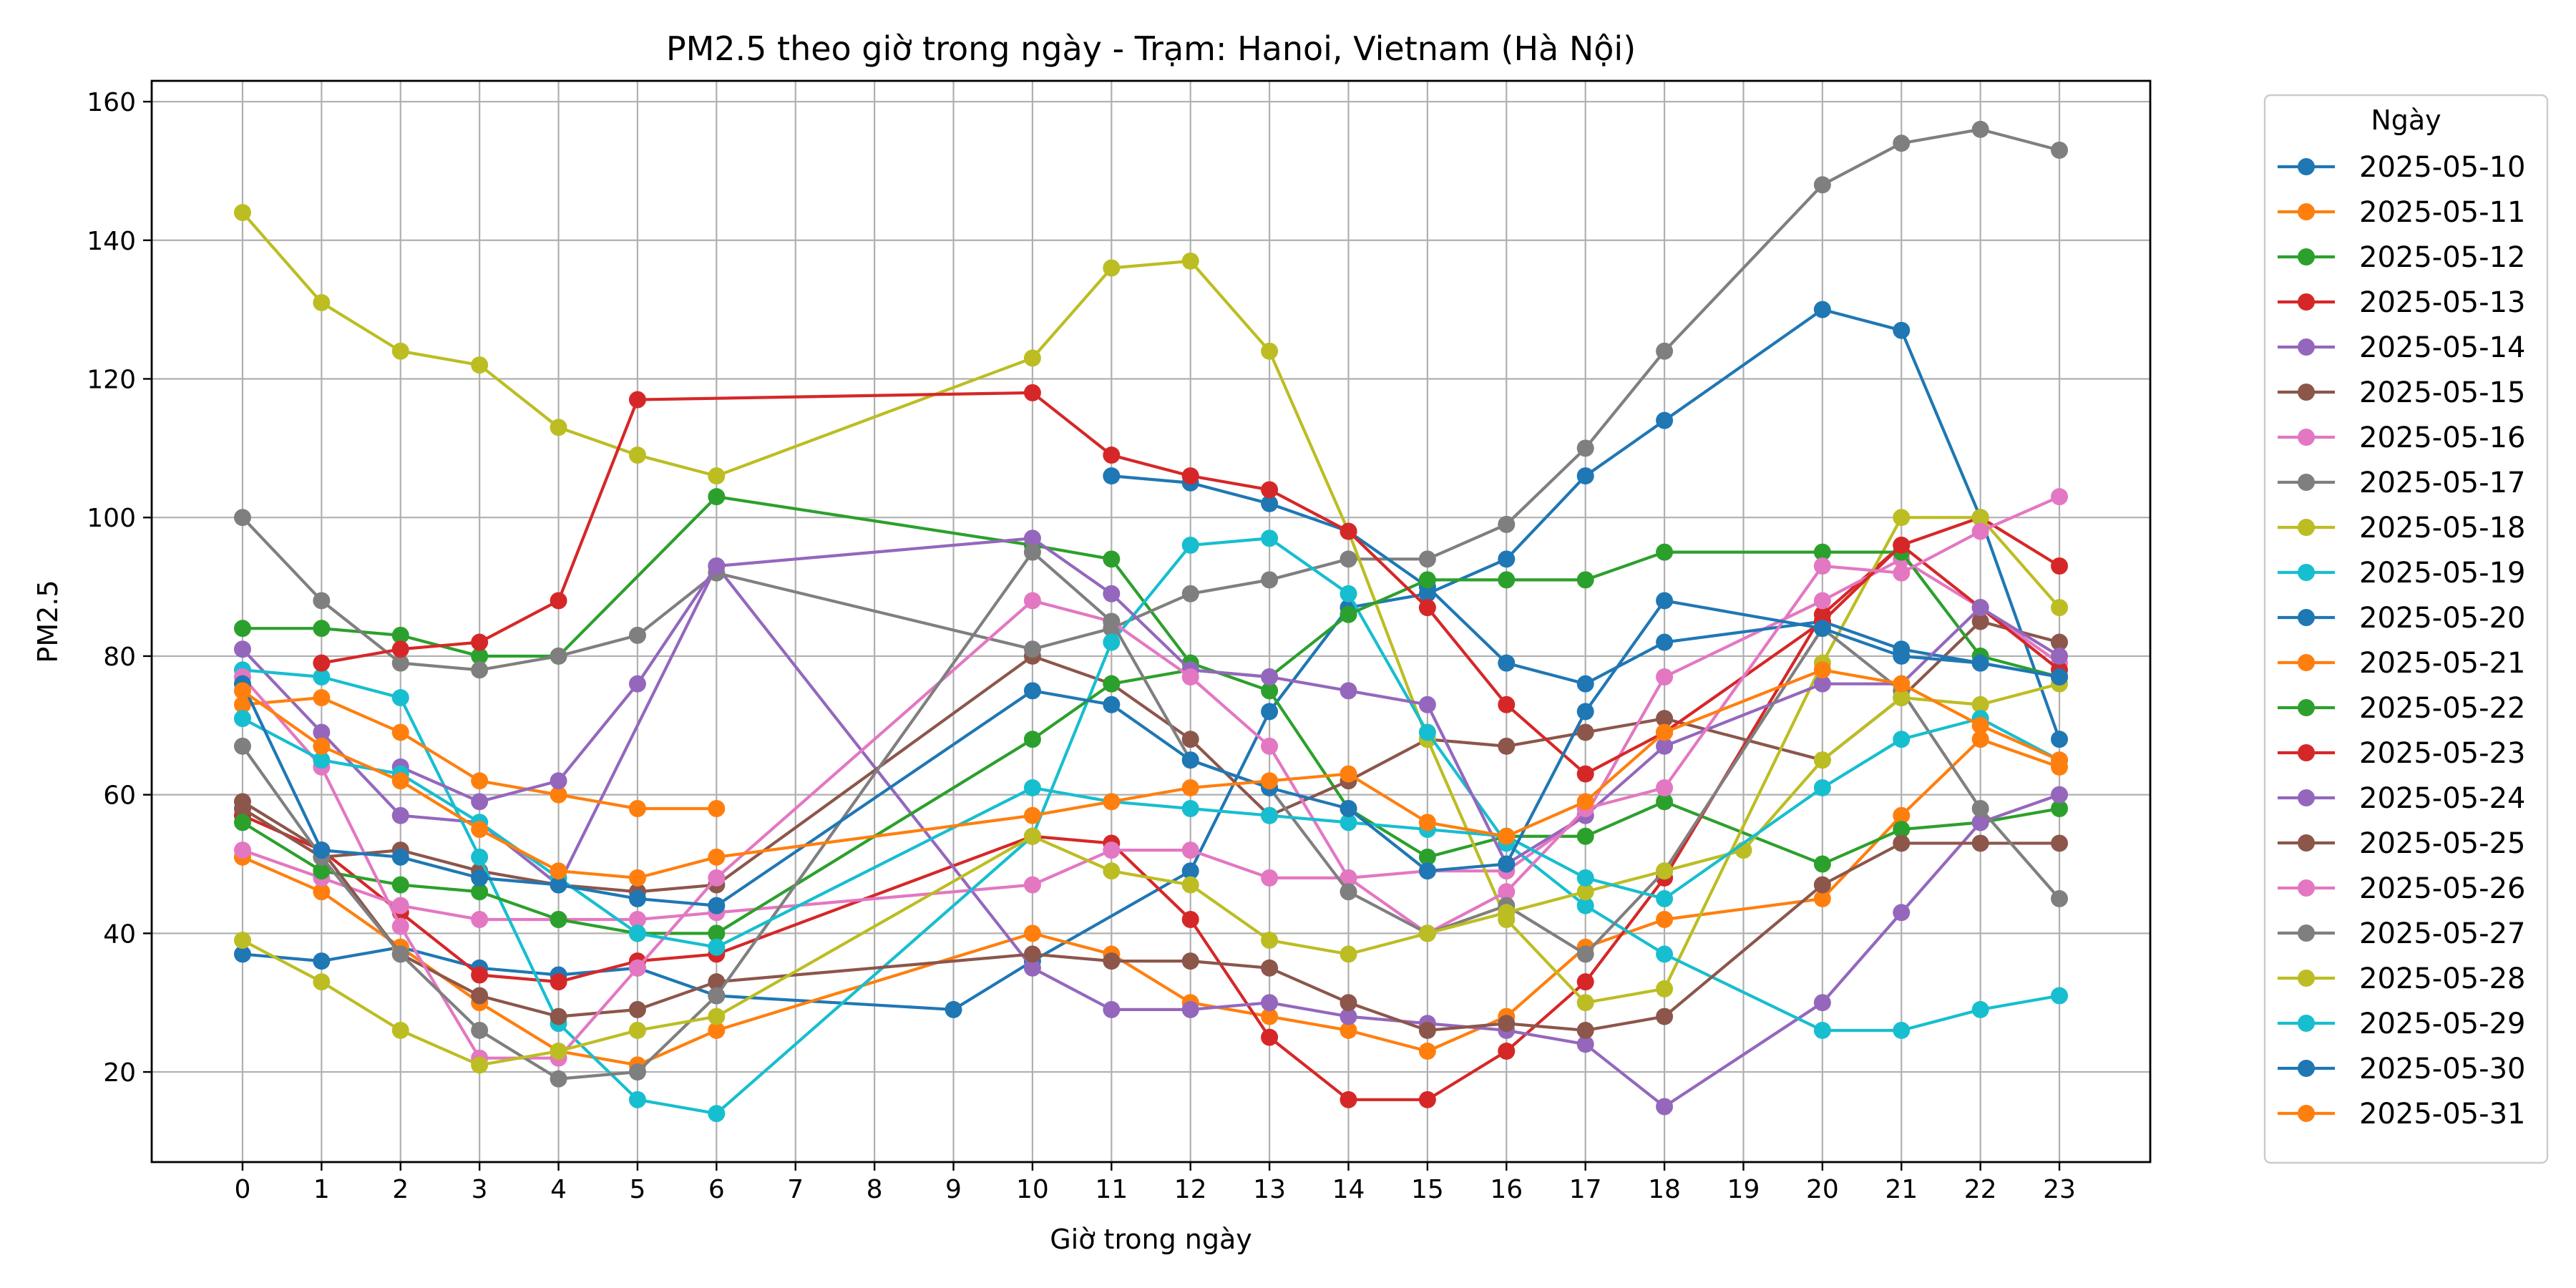  Describe the element at coordinates (2442, 1024) in the screenshot. I see `legend-label: 2025-05-29` at that location.